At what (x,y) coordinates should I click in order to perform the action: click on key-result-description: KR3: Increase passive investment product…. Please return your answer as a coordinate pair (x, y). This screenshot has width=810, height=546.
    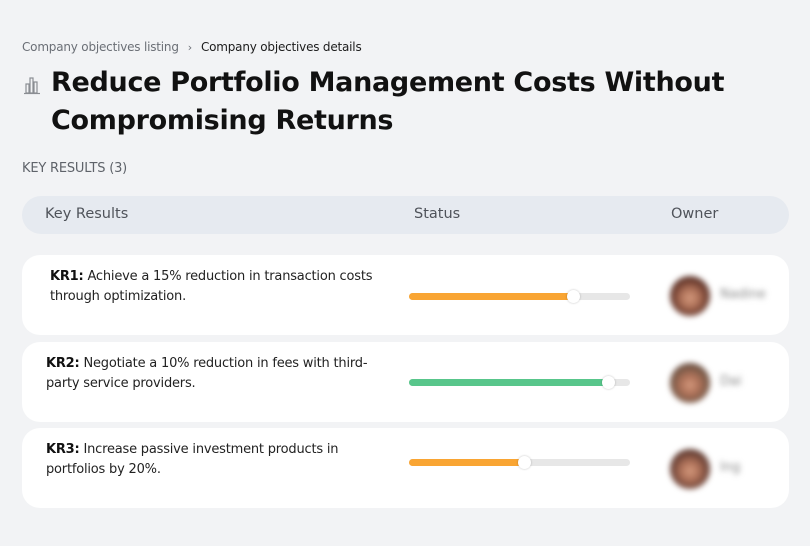
    Looking at the image, I should click on (192, 459).